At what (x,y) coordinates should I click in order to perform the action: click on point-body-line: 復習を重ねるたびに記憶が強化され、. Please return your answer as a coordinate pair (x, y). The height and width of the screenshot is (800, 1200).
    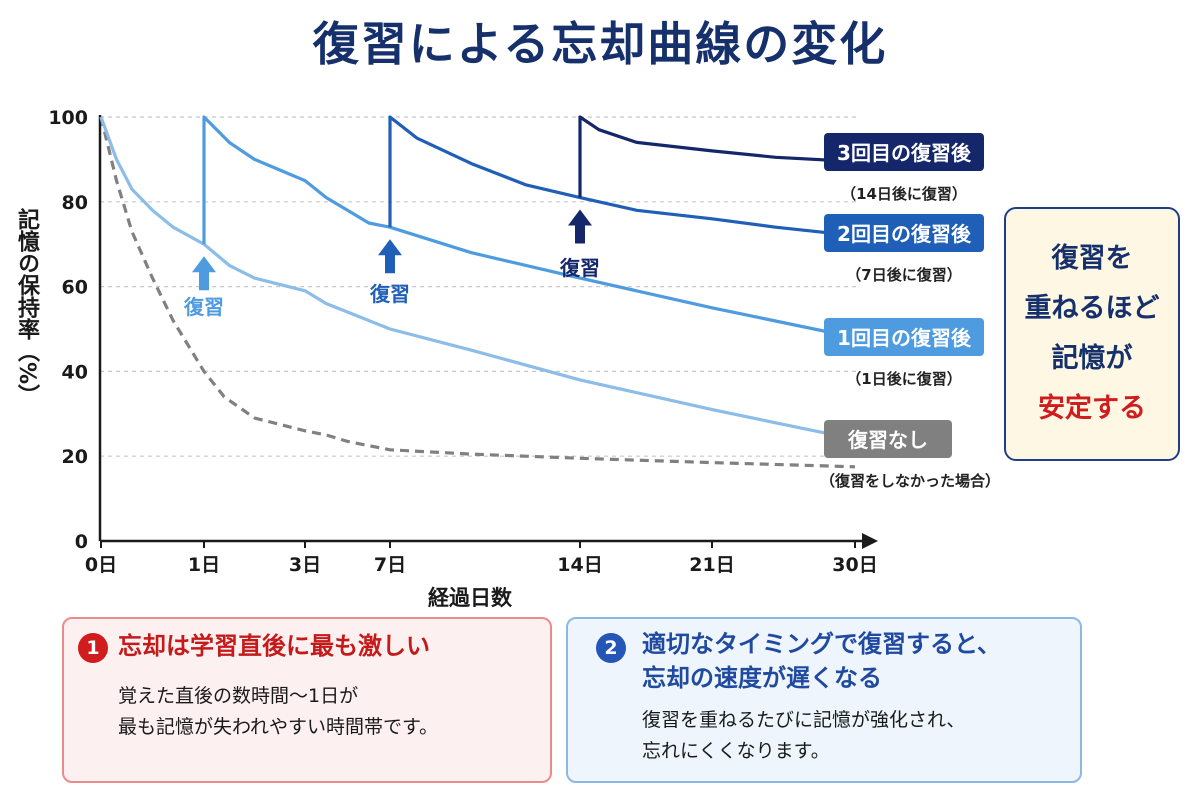
    Looking at the image, I should click on (804, 720).